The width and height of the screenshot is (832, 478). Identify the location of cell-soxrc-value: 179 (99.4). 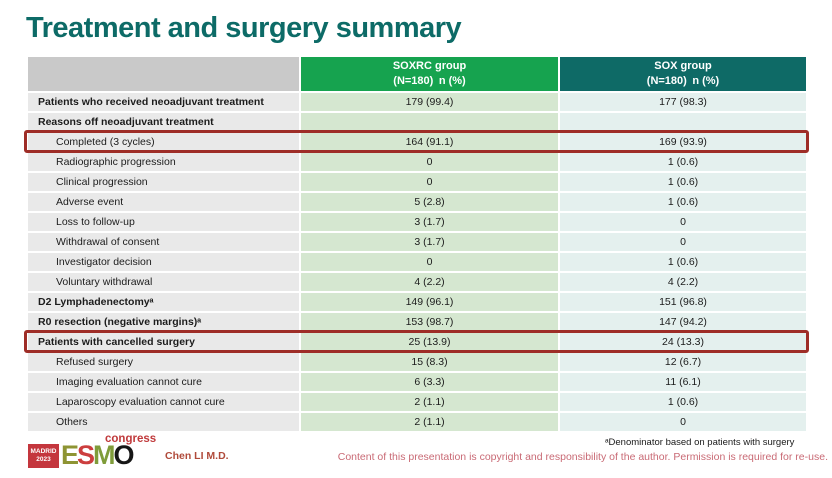
(429, 102).